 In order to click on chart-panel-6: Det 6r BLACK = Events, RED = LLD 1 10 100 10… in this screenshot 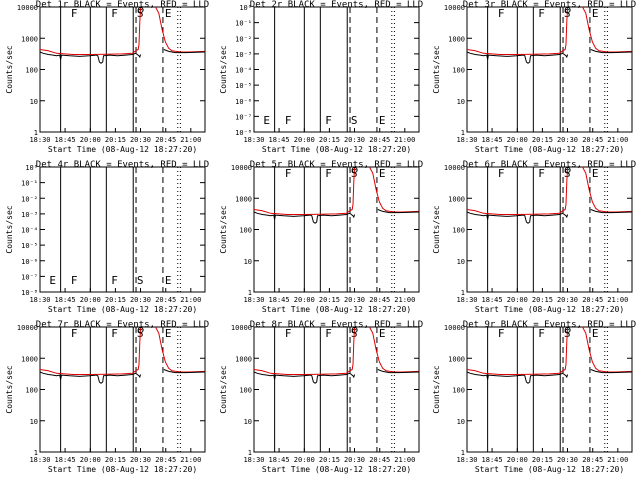, I will do `click(534, 237)`.